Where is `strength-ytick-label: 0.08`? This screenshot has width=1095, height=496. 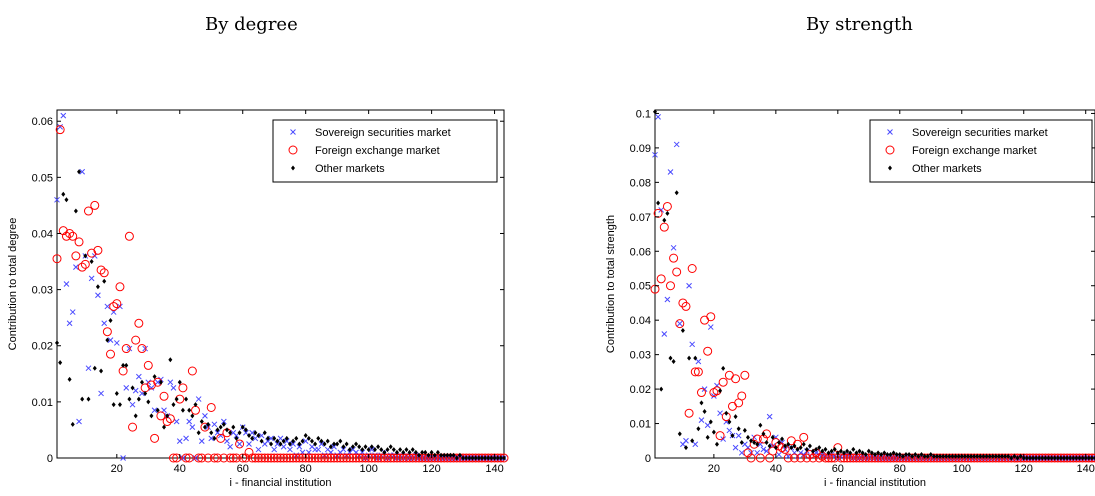 strength-ytick-label: 0.08 is located at coordinates (640, 183).